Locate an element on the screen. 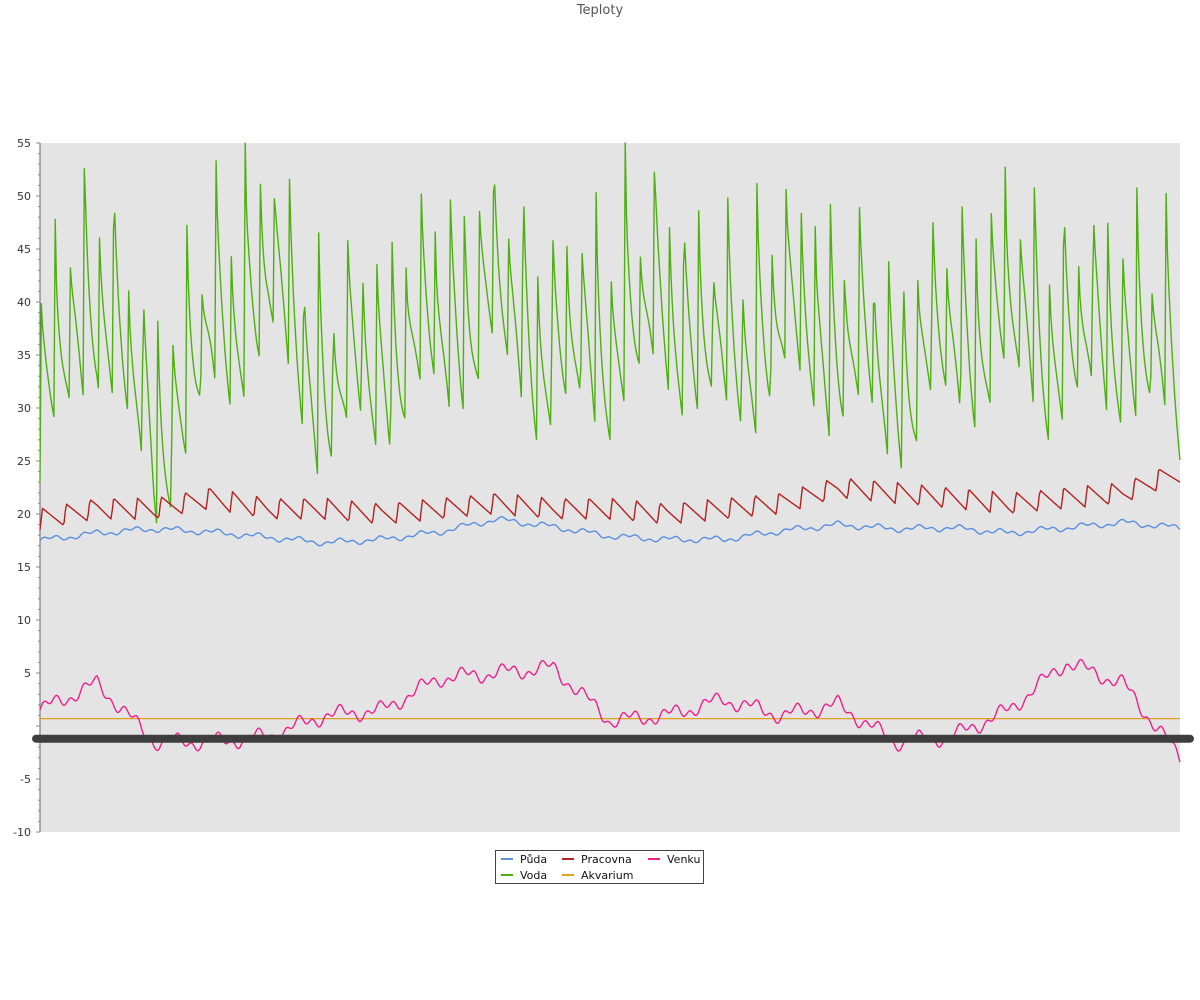 The height and width of the screenshot is (1000, 1200). y-tick-label: -10 is located at coordinates (22, 832).